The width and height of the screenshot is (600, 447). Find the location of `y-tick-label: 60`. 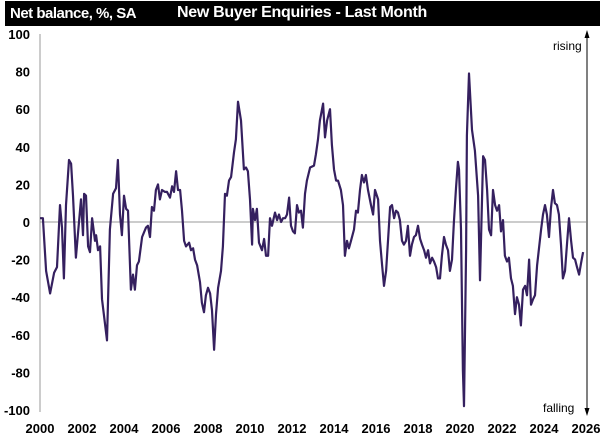

y-tick-label: 60 is located at coordinates (23, 109).